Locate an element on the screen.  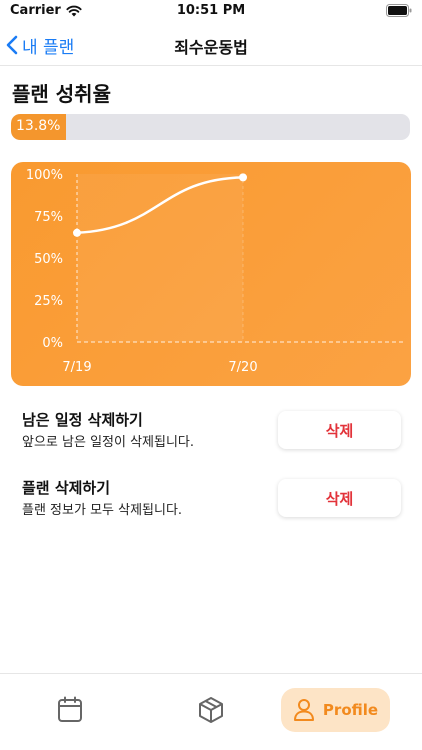
y-tick-label: 25% is located at coordinates (48, 301).